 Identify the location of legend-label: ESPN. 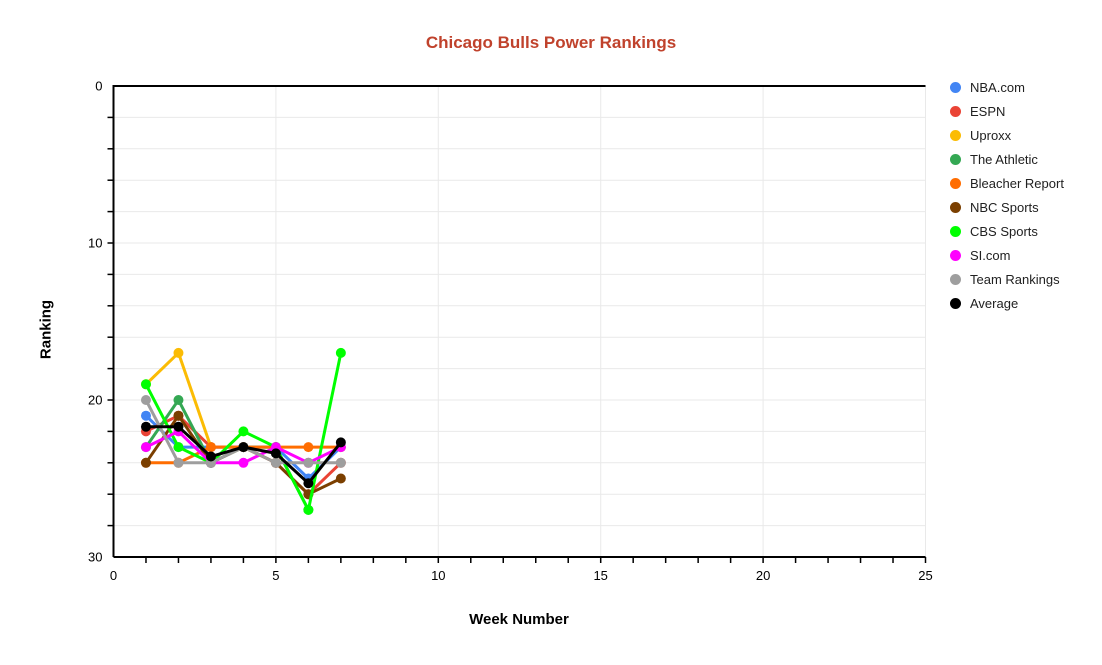
(988, 111).